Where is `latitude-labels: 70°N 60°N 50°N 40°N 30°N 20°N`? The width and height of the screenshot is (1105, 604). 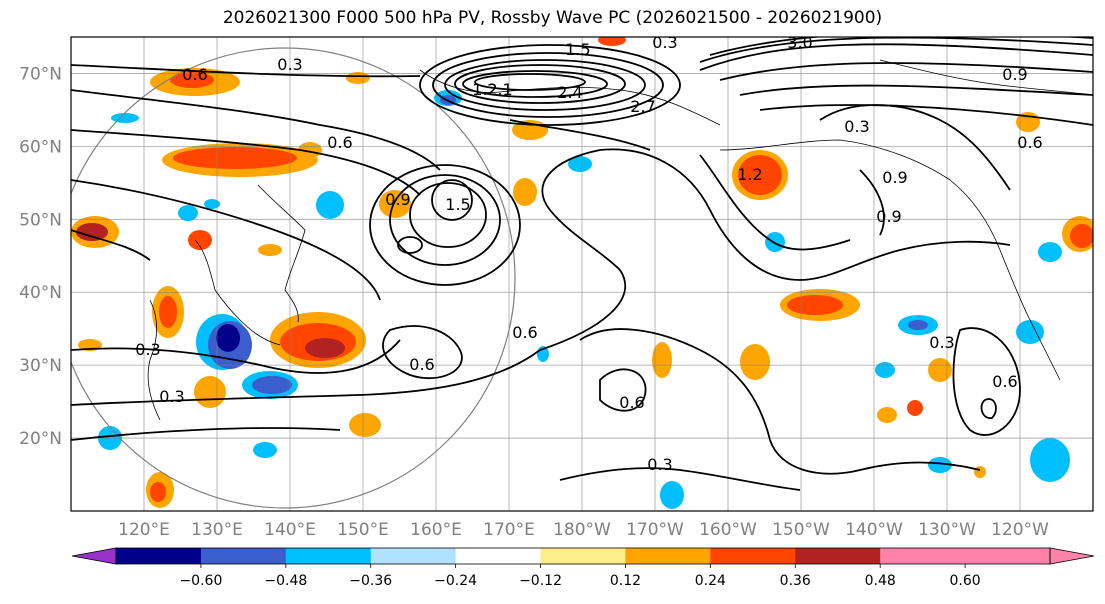
latitude-labels: 70°N 60°N 50°N 40°N 30°N 20°N is located at coordinates (40, 256).